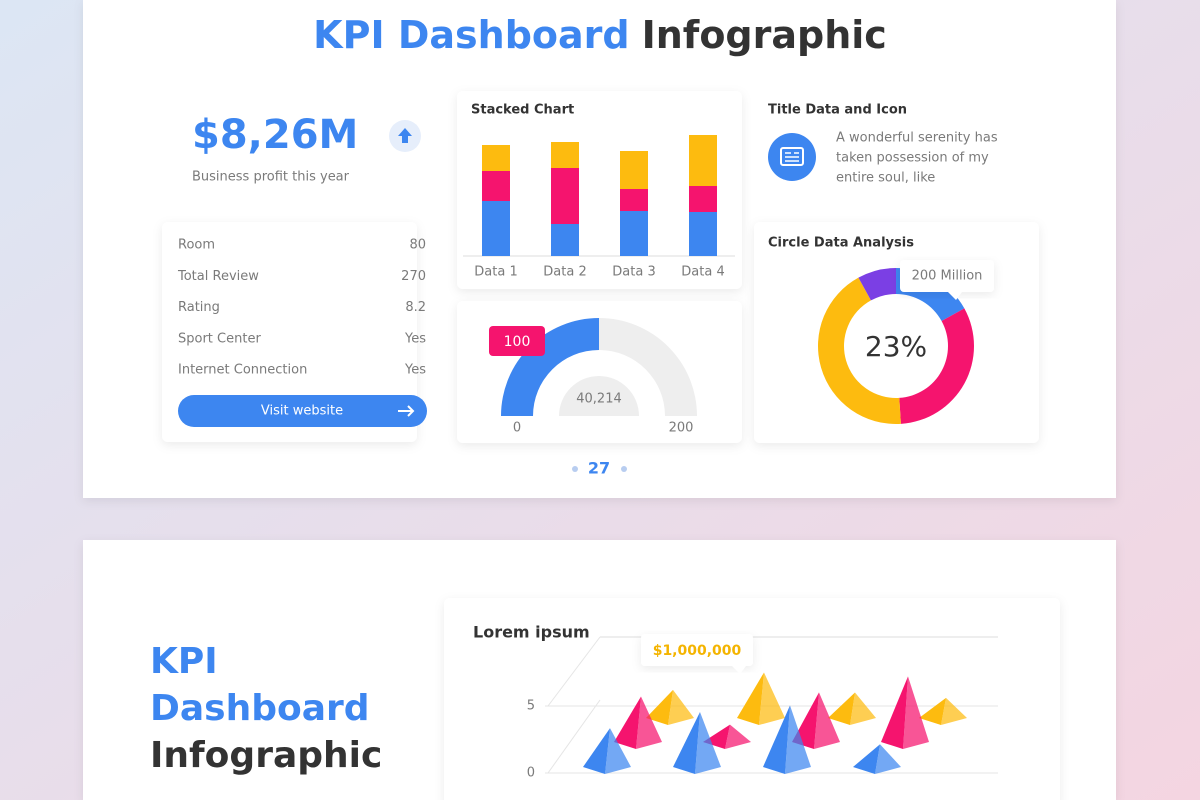 This screenshot has width=1200, height=800. What do you see at coordinates (242, 370) in the screenshot?
I see `row-label: Internet Connection` at bounding box center [242, 370].